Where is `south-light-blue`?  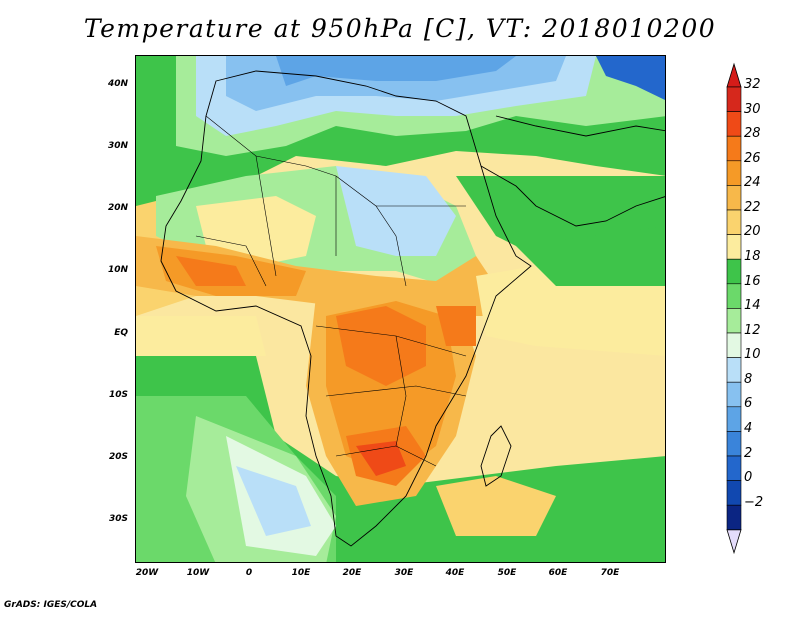
south-light-blue is located at coordinates (273, 501).